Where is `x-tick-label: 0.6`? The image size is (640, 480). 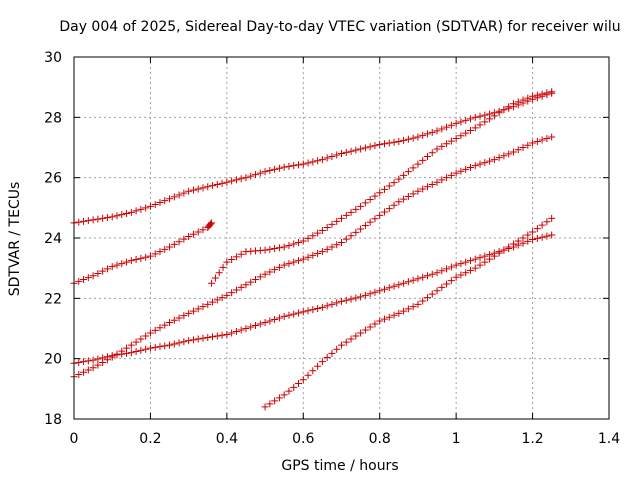
x-tick-label: 0.6 is located at coordinates (303, 439).